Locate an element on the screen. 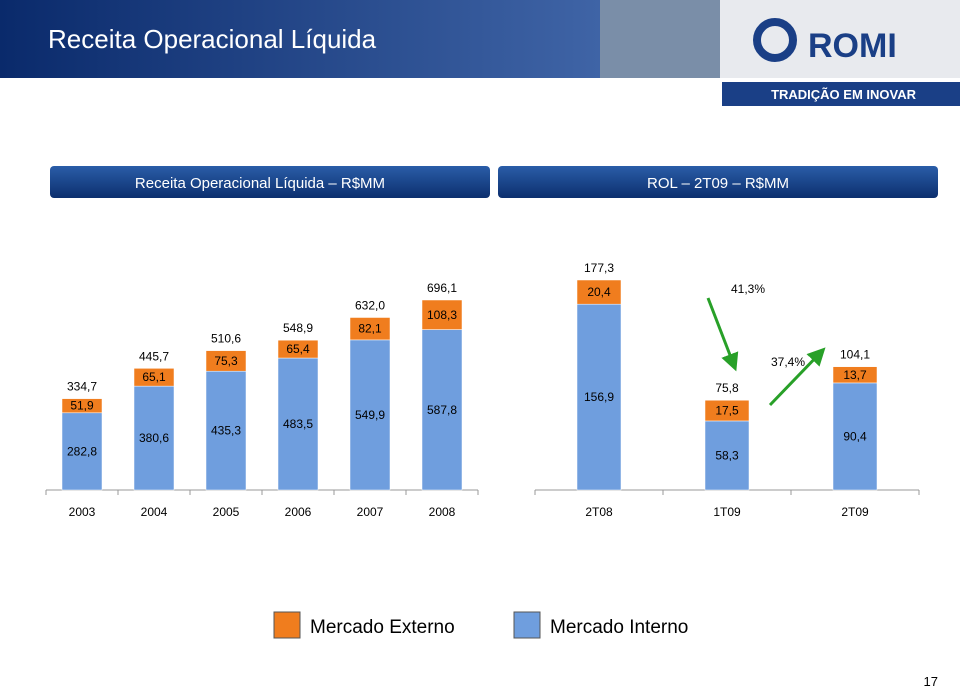 This screenshot has width=960, height=694. value-label: 51,9 is located at coordinates (82, 406).